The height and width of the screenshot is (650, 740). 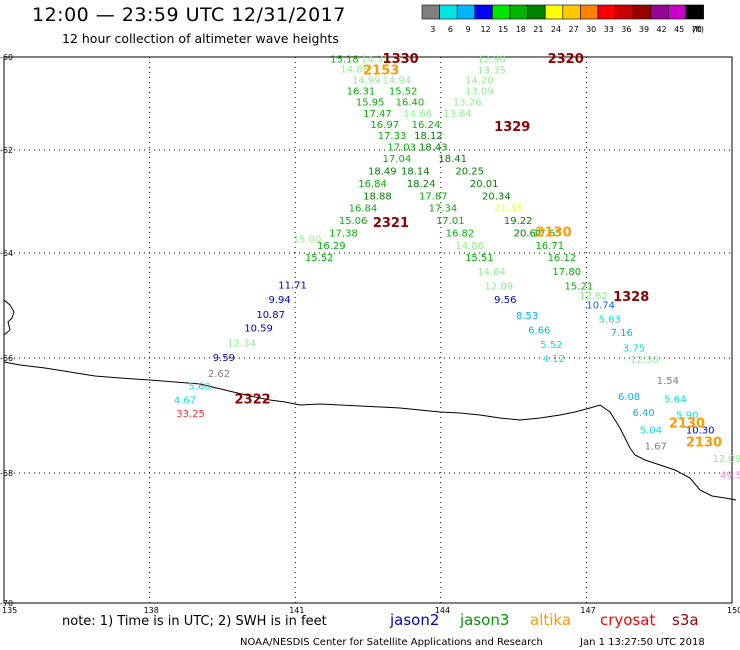 I want to click on scale-tick-label: 9, so click(x=467, y=29).